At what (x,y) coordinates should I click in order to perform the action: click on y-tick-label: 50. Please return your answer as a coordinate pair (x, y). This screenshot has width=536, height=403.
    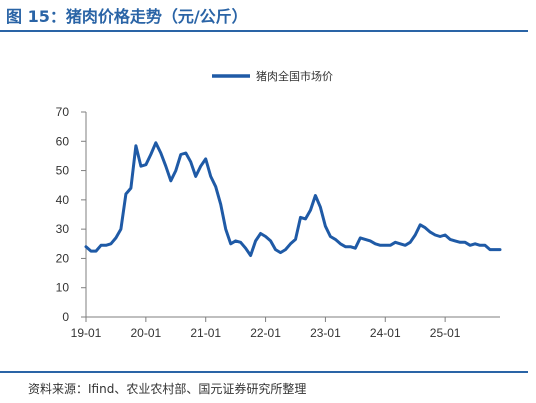
    Looking at the image, I should click on (63, 171).